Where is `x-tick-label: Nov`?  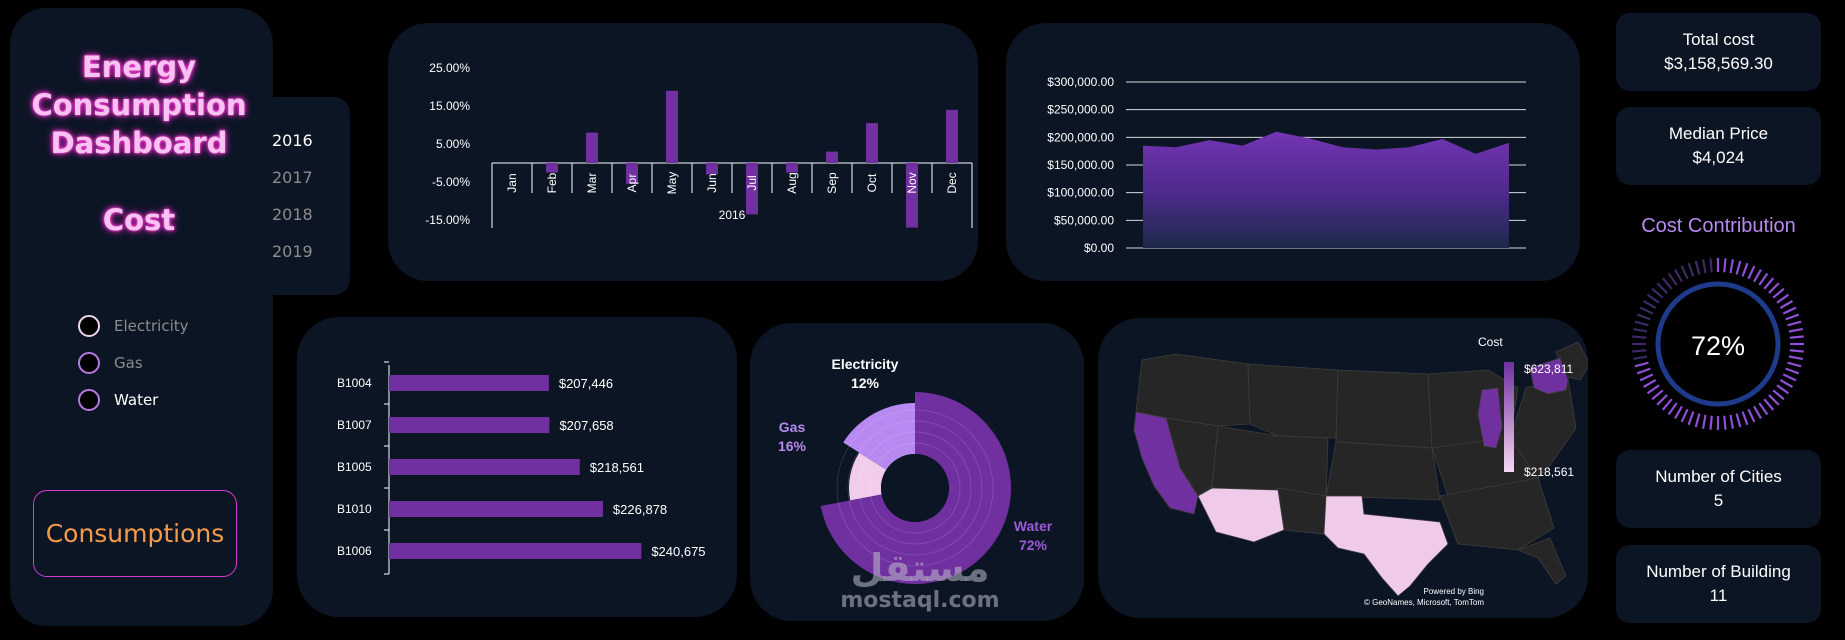
x-tick-label: Nov is located at coordinates (912, 182).